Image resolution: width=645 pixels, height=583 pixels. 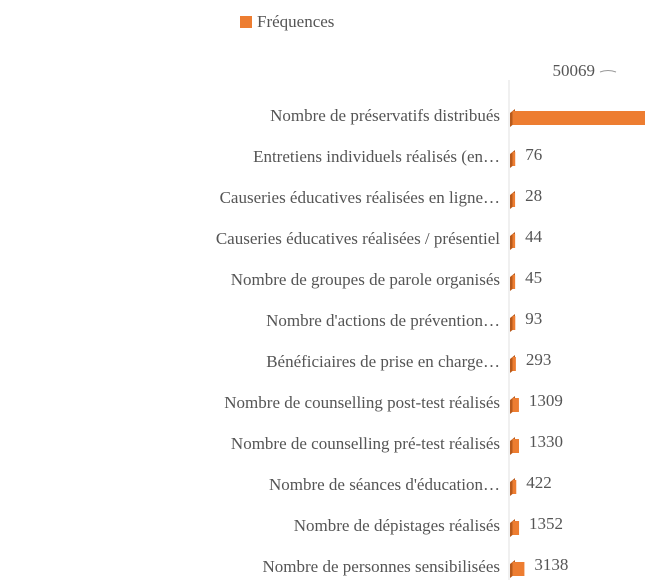 What do you see at coordinates (397, 525) in the screenshot?
I see `category-label: Nombre de dépistages réalisés` at bounding box center [397, 525].